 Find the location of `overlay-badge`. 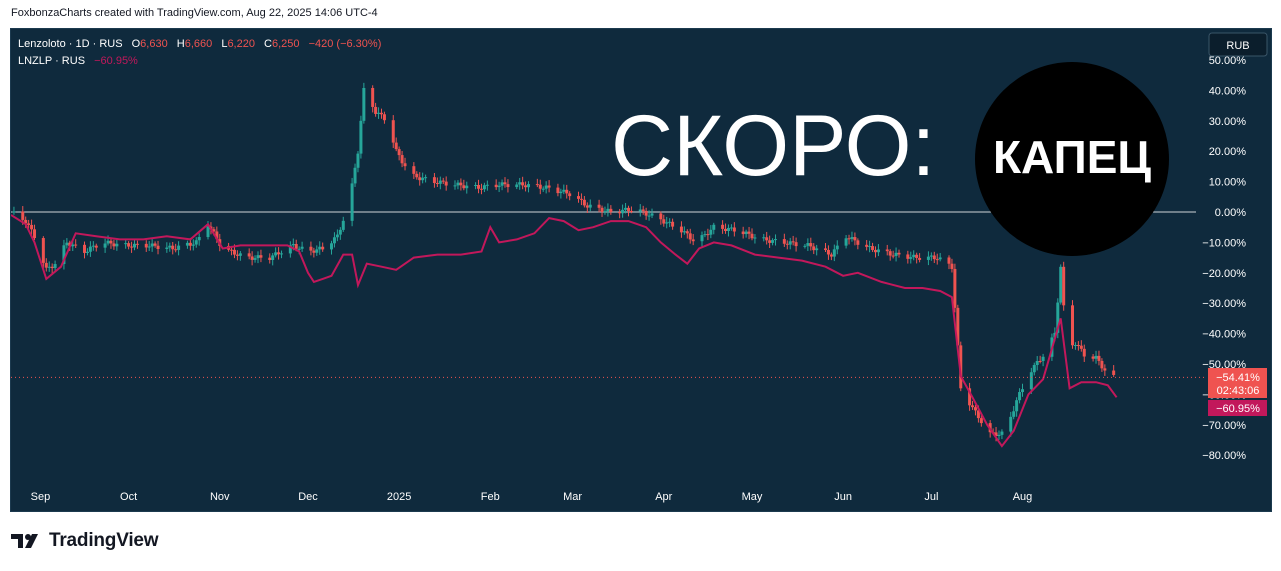

overlay-badge is located at coordinates (1072, 159).